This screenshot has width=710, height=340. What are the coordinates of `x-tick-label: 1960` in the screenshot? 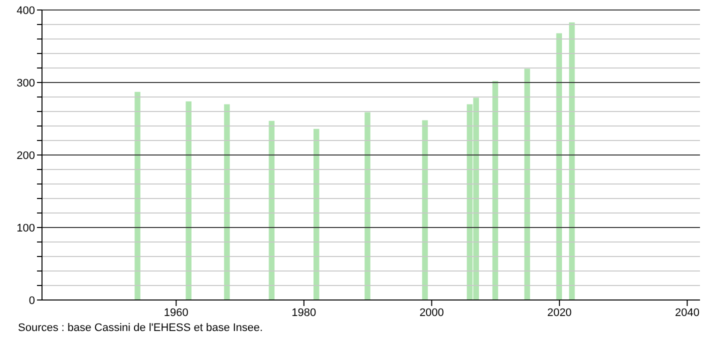 It's located at (176, 312).